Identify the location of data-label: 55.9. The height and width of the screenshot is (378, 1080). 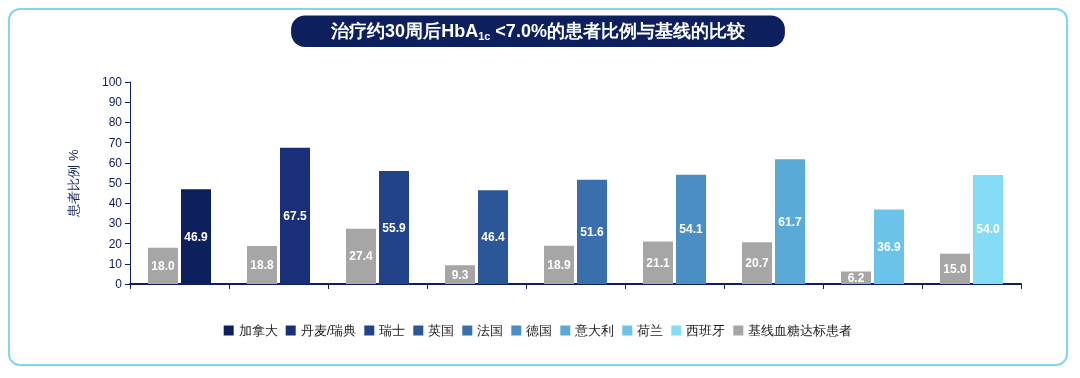
(394, 227).